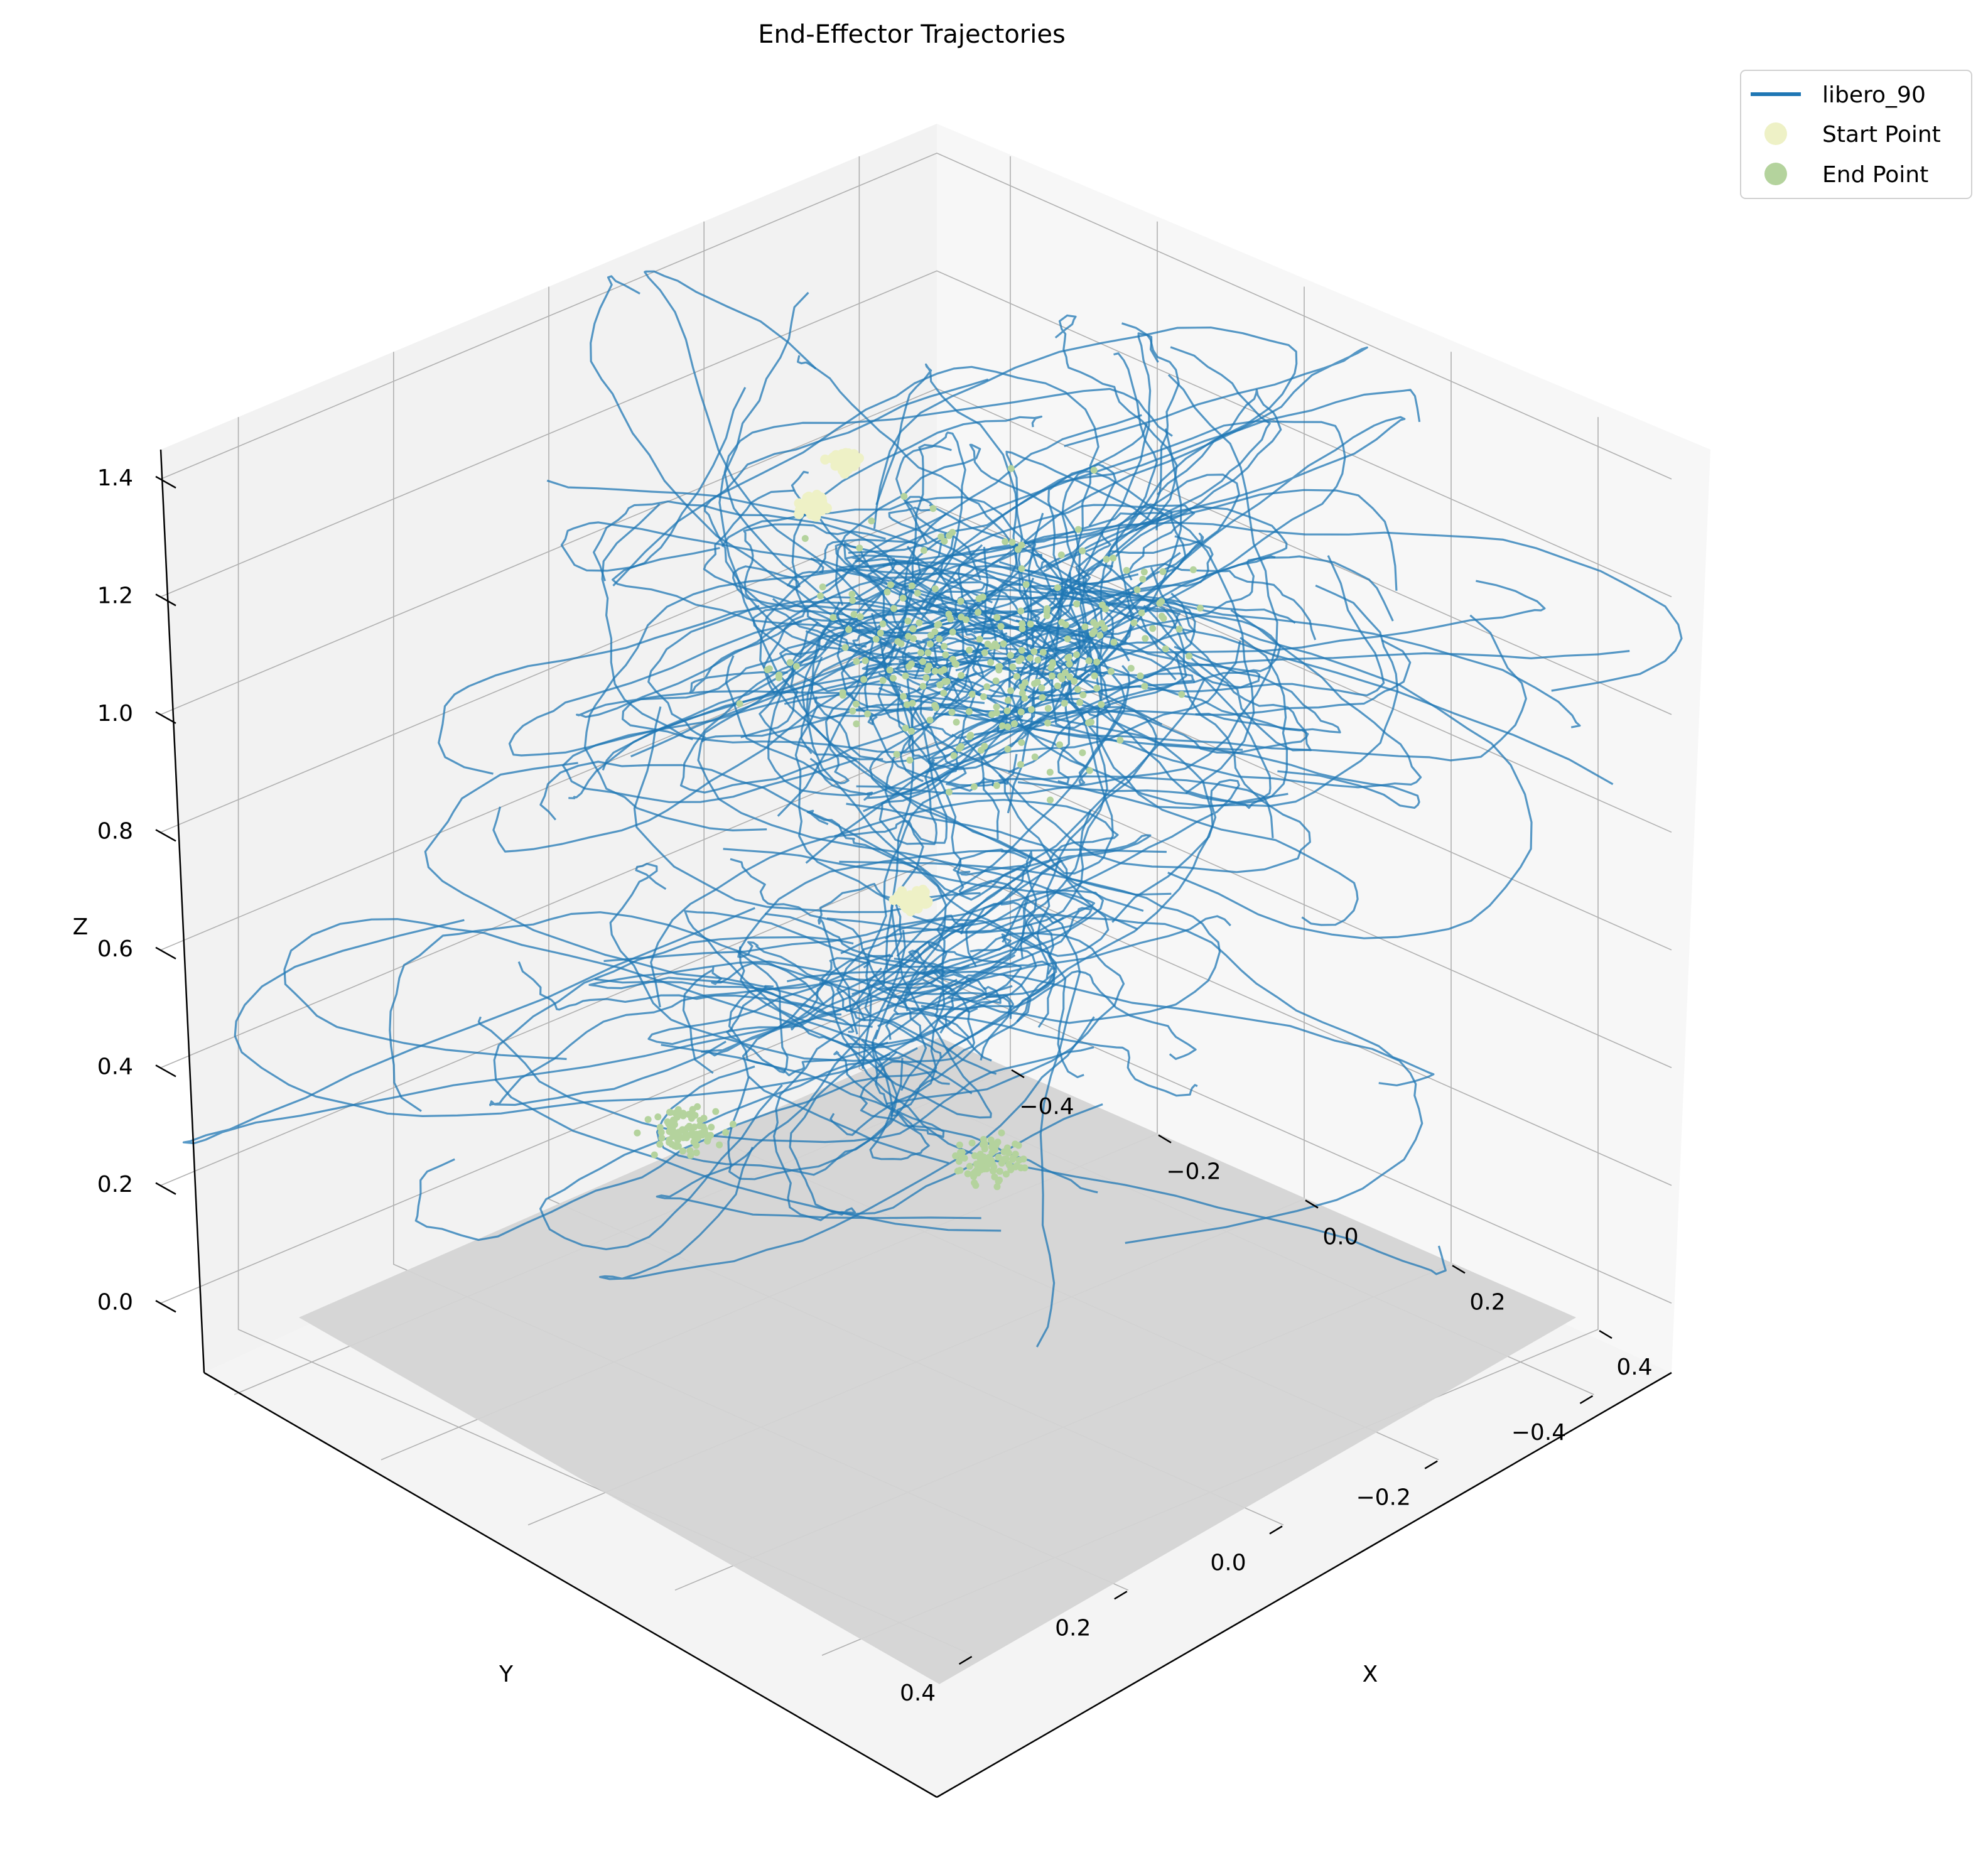  What do you see at coordinates (1881, 135) in the screenshot?
I see `legend-label-start-point: Start Point` at bounding box center [1881, 135].